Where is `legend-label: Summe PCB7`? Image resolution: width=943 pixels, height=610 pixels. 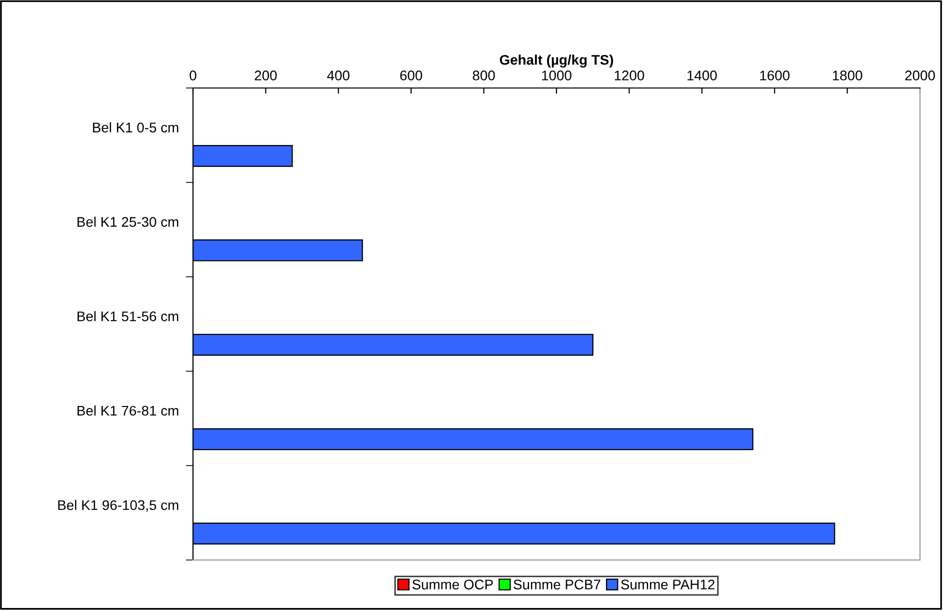
legend-label: Summe PCB7 is located at coordinates (557, 585).